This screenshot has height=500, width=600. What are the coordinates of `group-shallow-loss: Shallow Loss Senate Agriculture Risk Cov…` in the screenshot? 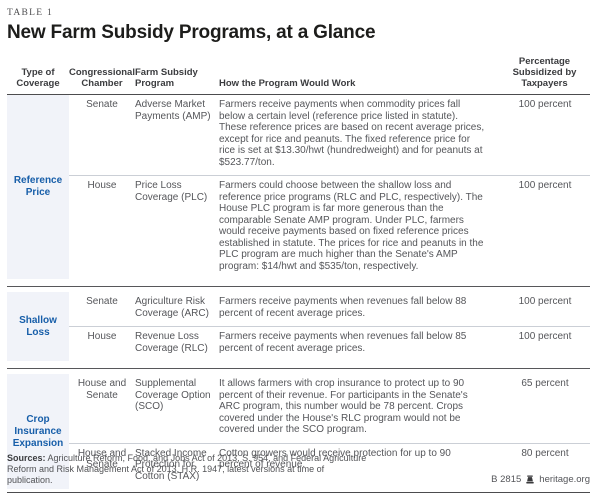 It's located at (298, 323).